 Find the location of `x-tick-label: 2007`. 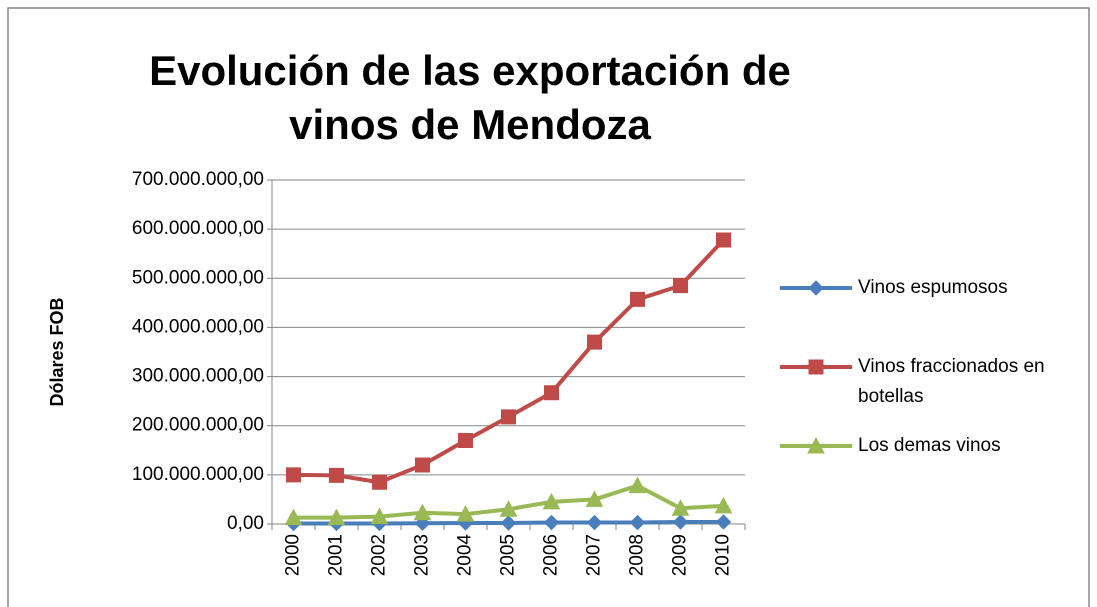

x-tick-label: 2007 is located at coordinates (594, 555).